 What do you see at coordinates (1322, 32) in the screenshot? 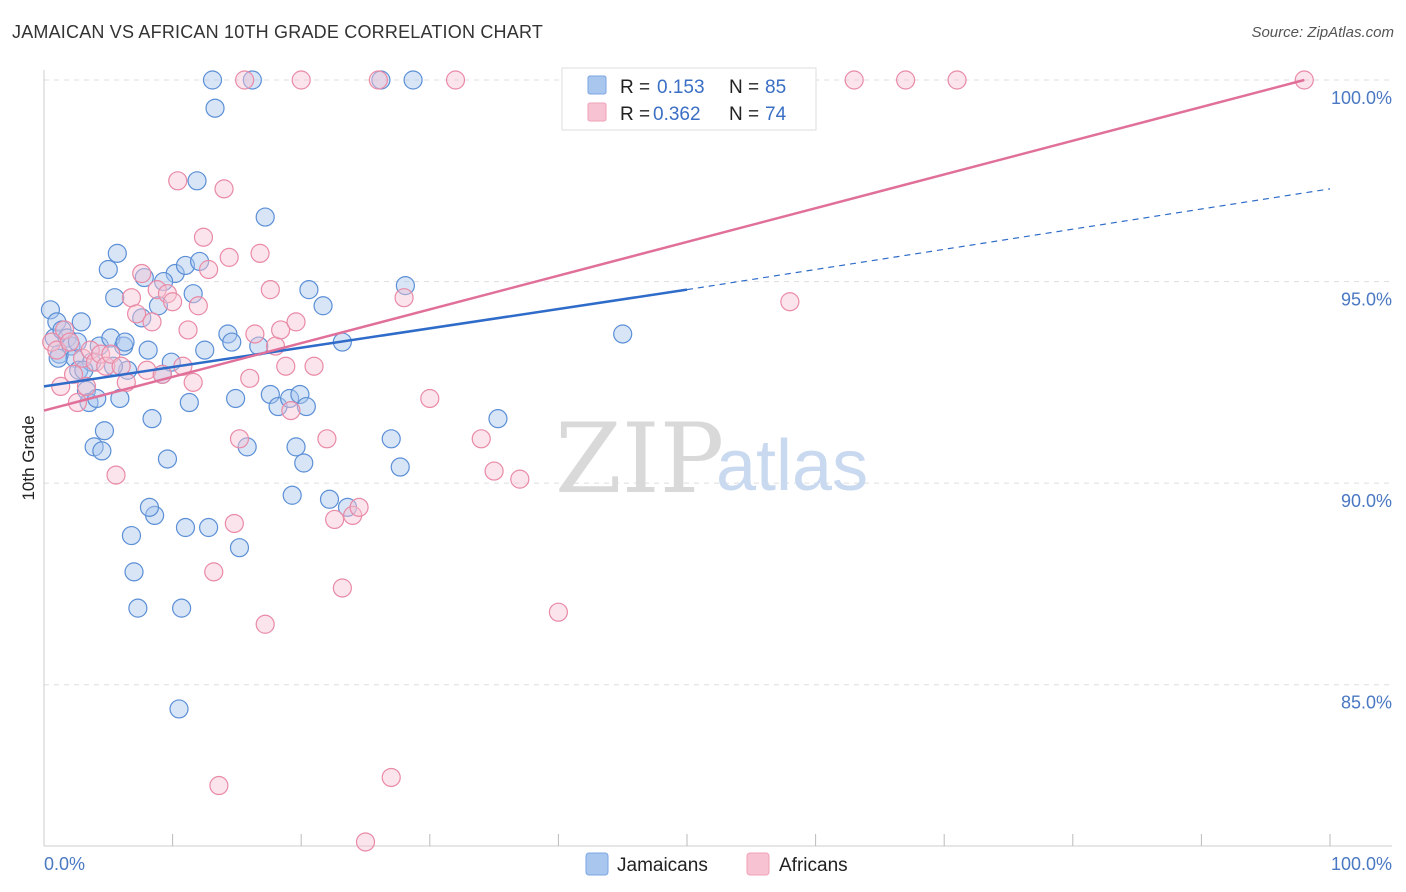
I see `chart-source: Source: ZipAtlas.com` at bounding box center [1322, 32].